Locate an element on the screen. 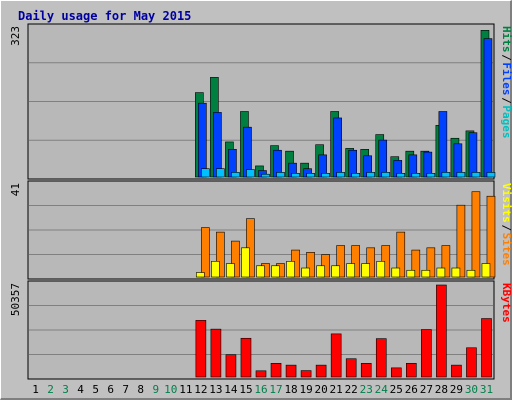 The height and width of the screenshot is (400, 512). x-tick-label-day-2: 2 is located at coordinates (50, 389).